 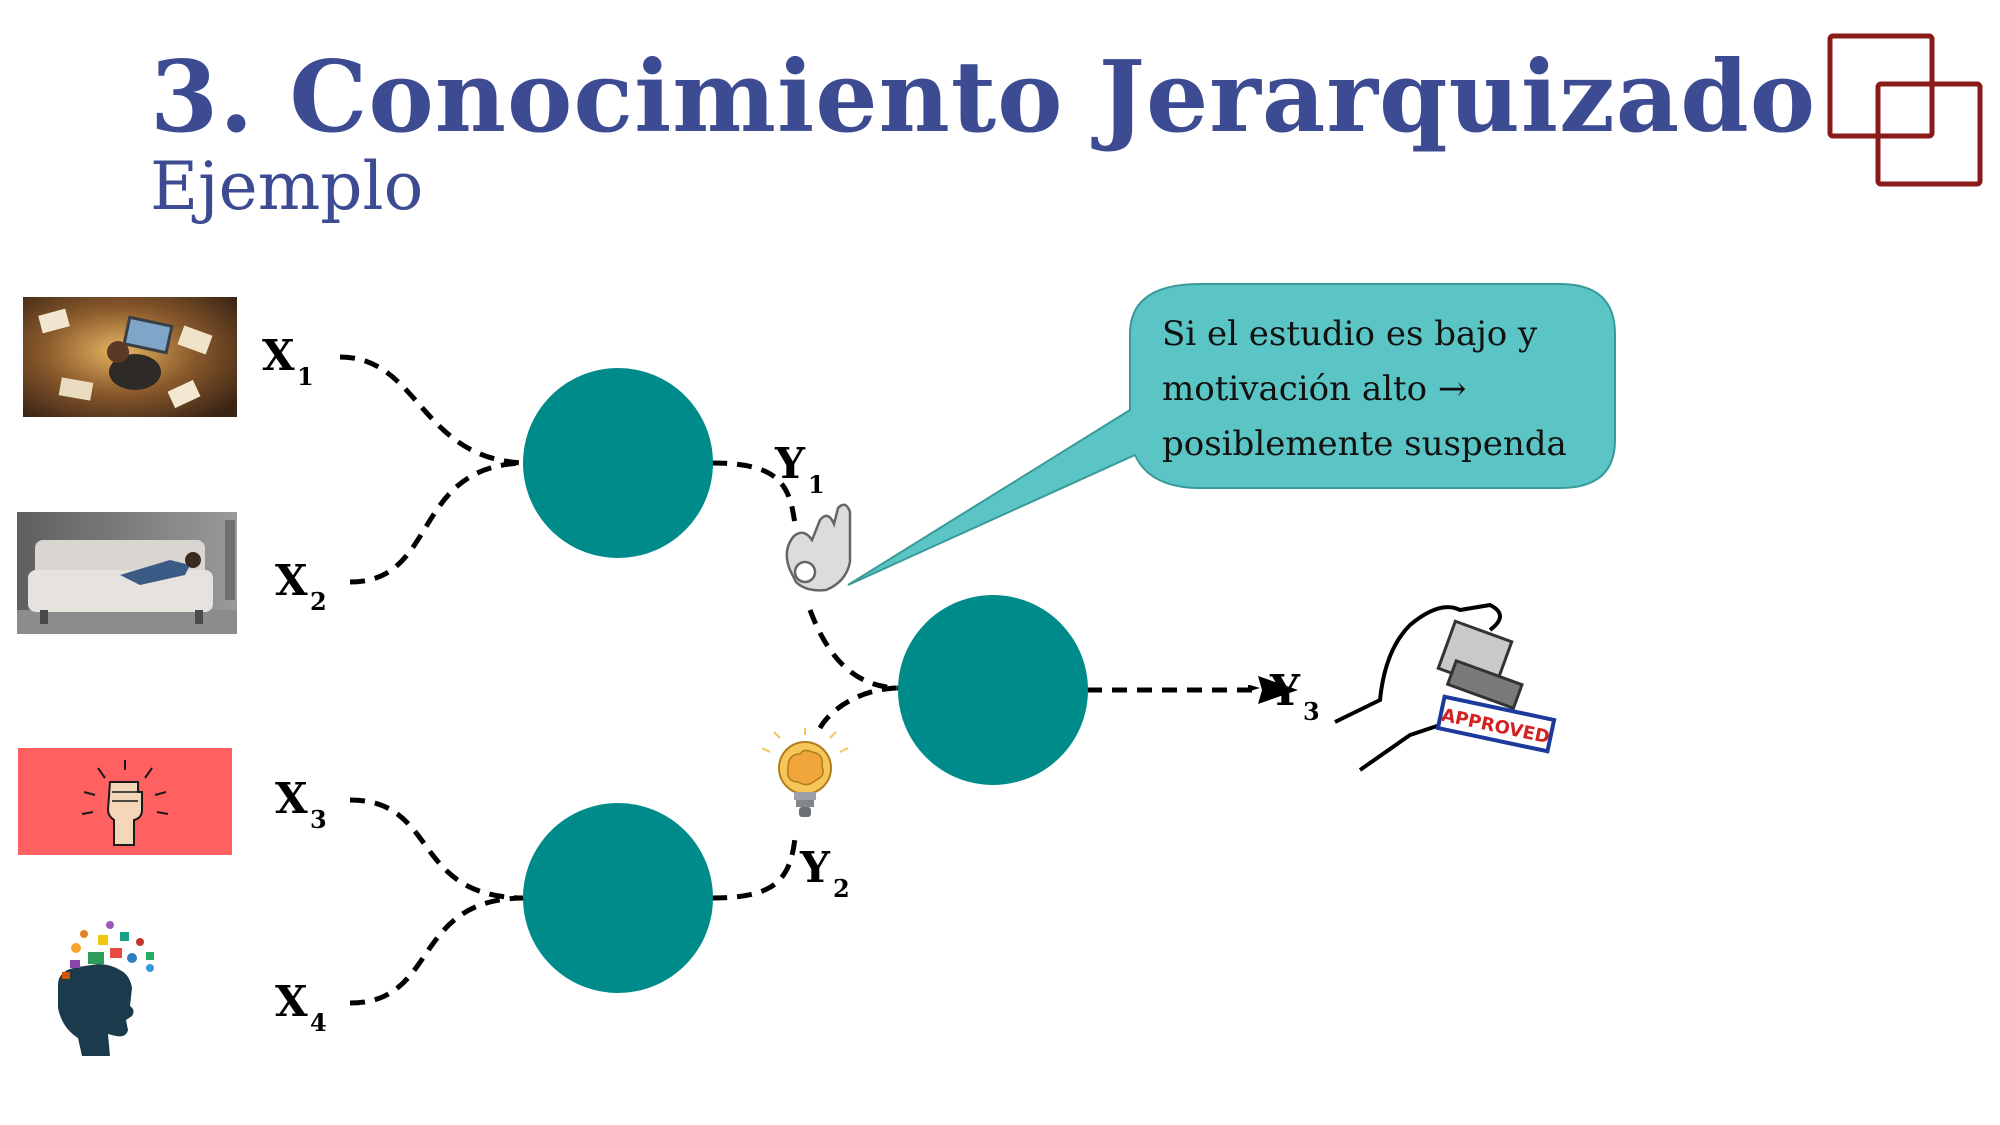 I want to click on label-y2: Y 2, so click(x=824, y=873).